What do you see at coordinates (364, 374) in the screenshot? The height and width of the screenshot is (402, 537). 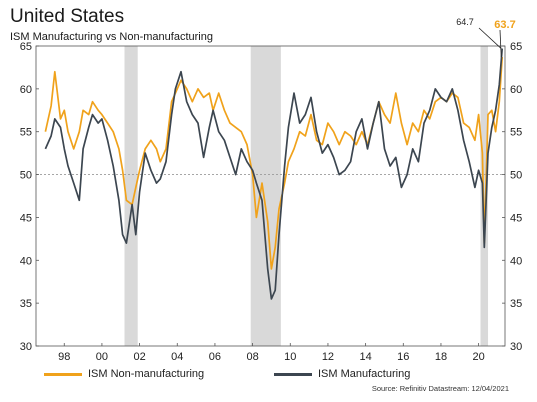 I see `legend-label-manufacturing: ISM Manufacturing` at bounding box center [364, 374].